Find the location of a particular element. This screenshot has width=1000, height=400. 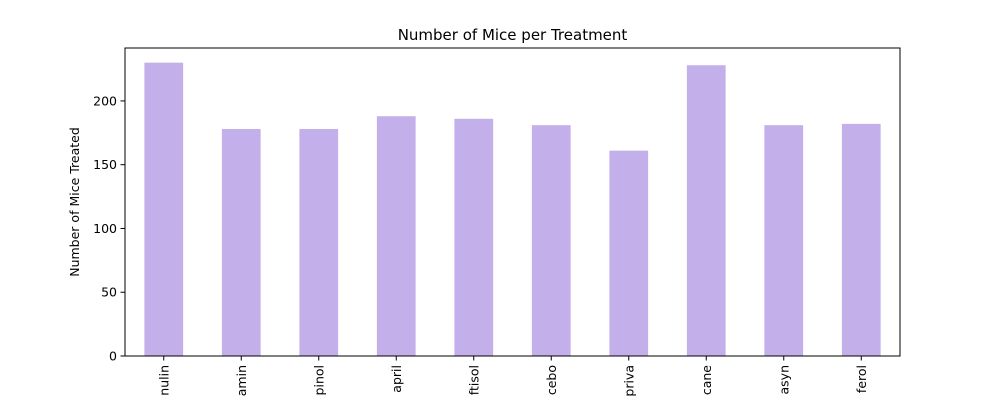

x-tick-label: priva is located at coordinates (628, 381).